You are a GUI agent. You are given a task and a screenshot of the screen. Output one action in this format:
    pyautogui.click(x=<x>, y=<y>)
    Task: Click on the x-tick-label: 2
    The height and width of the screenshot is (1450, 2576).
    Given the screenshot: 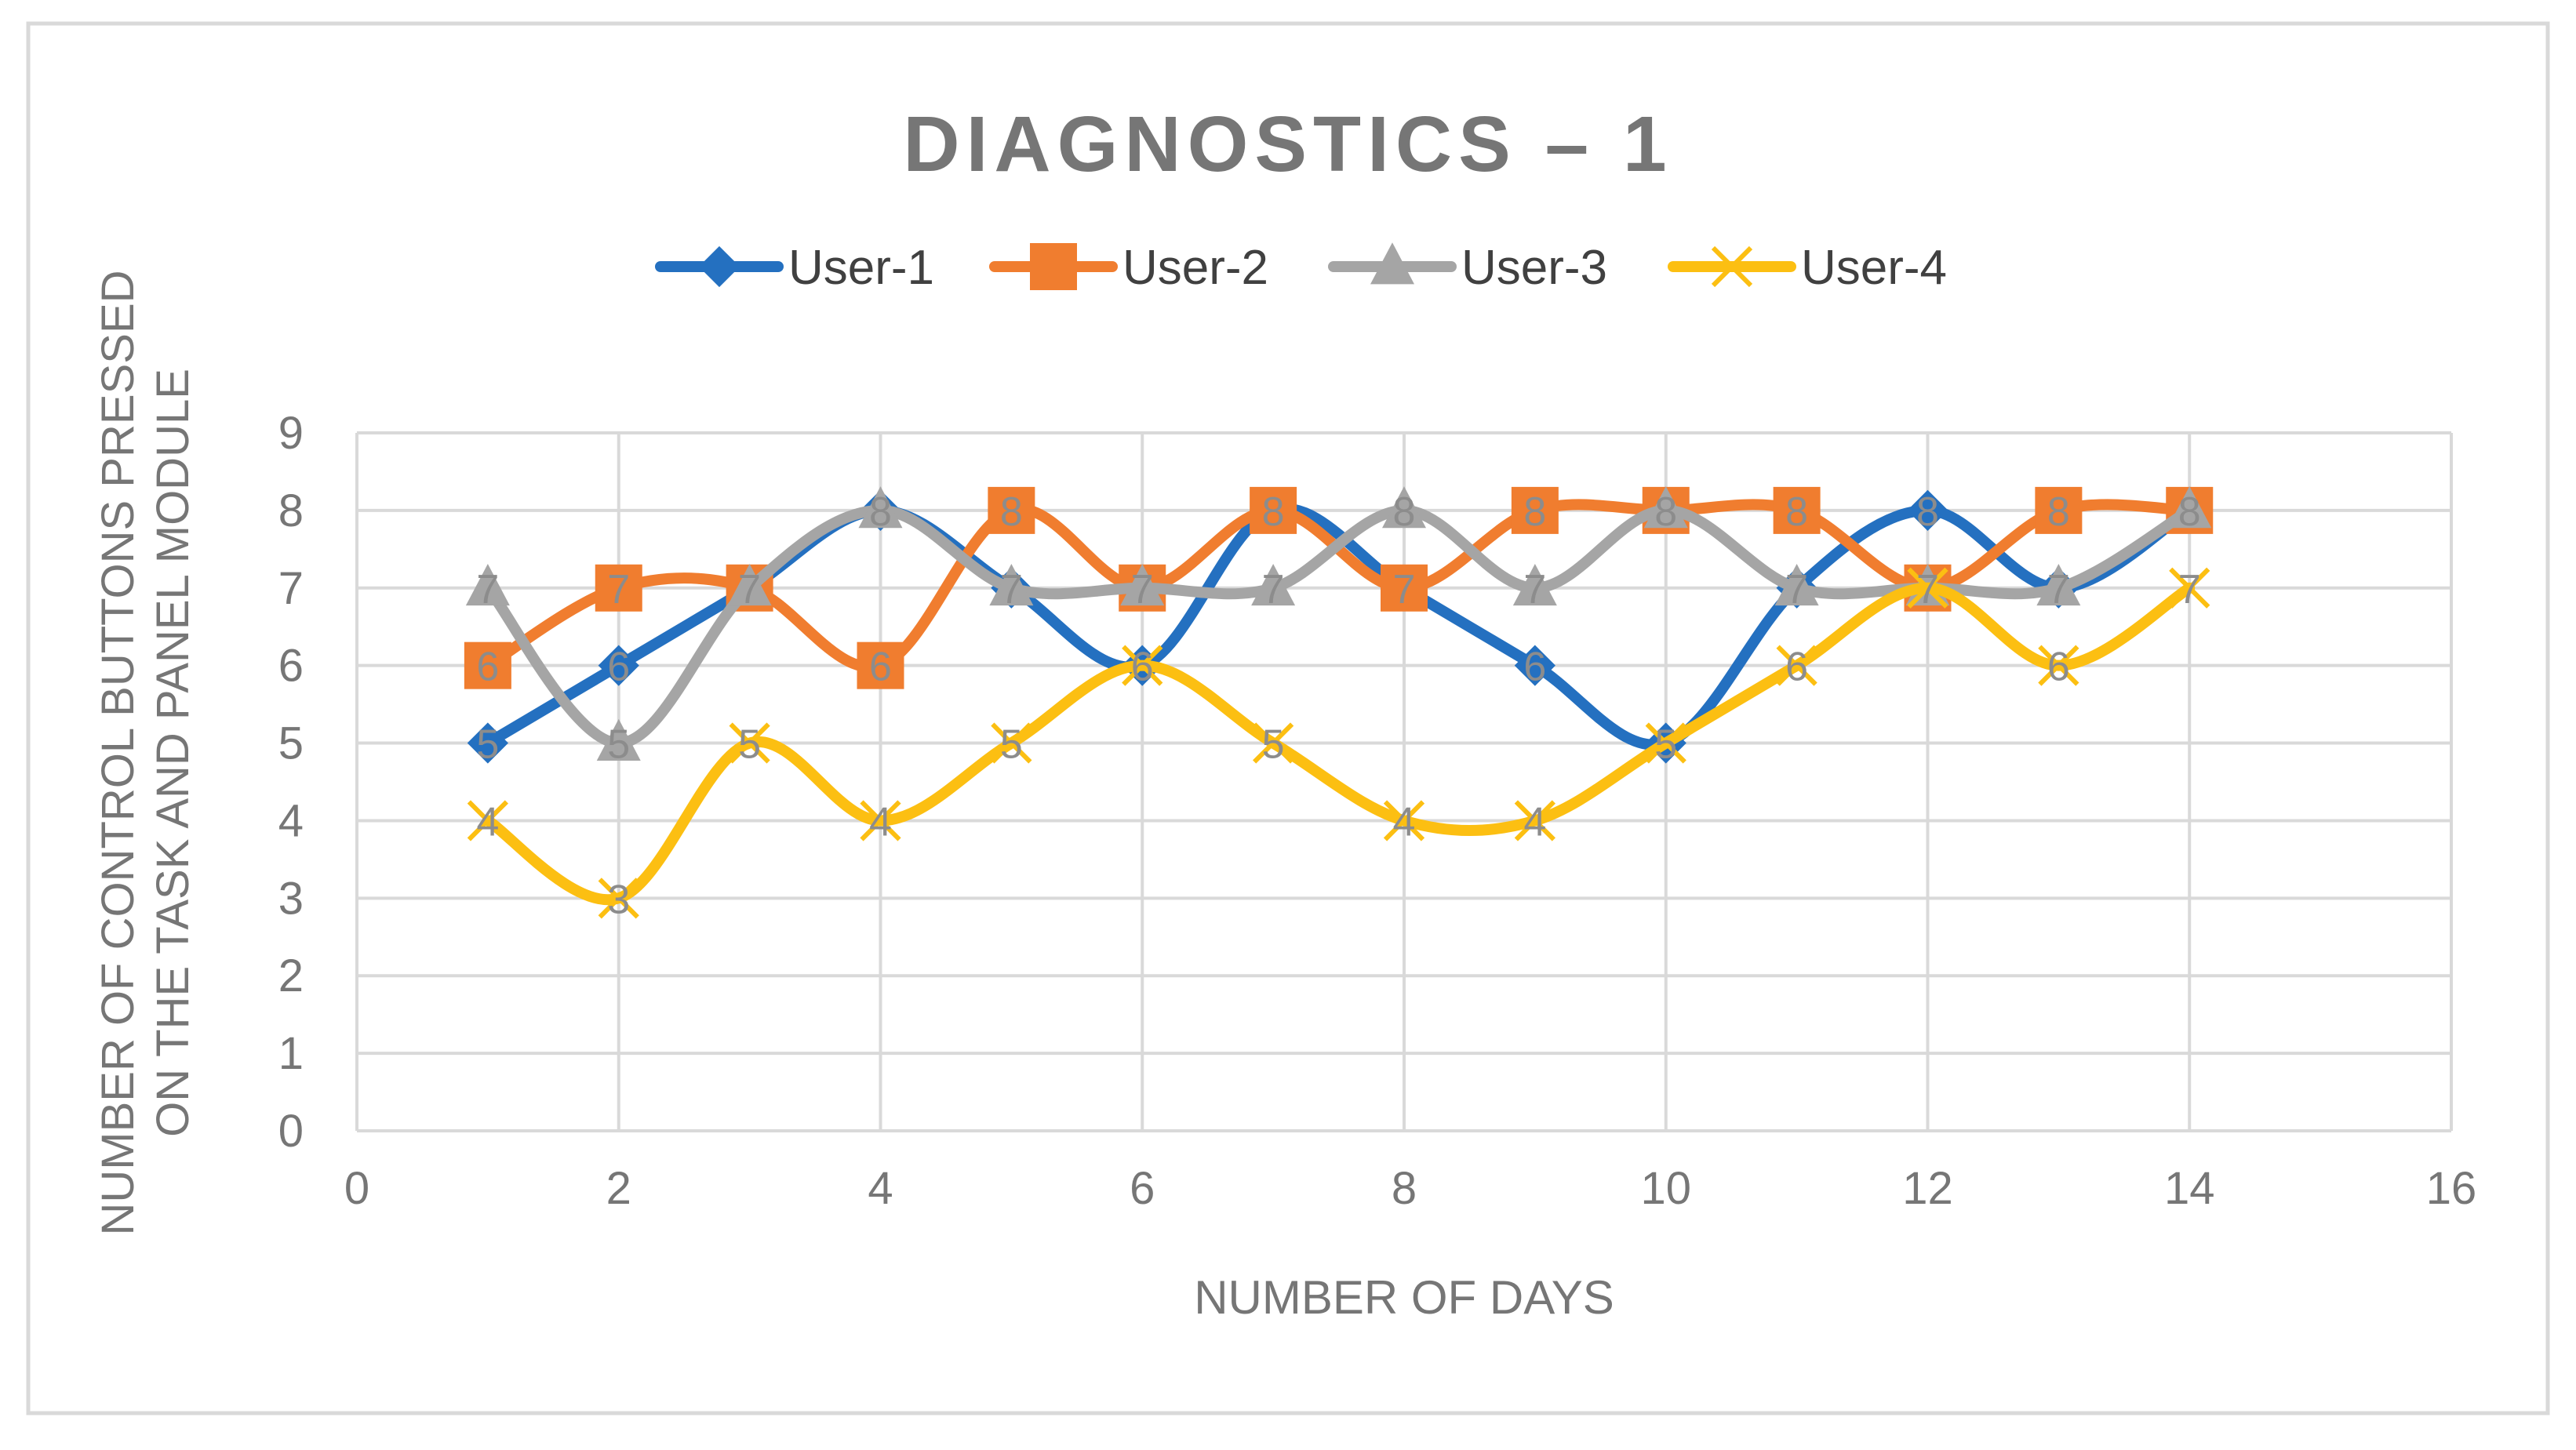 What is the action you would take?
    pyautogui.click(x=618, y=1189)
    